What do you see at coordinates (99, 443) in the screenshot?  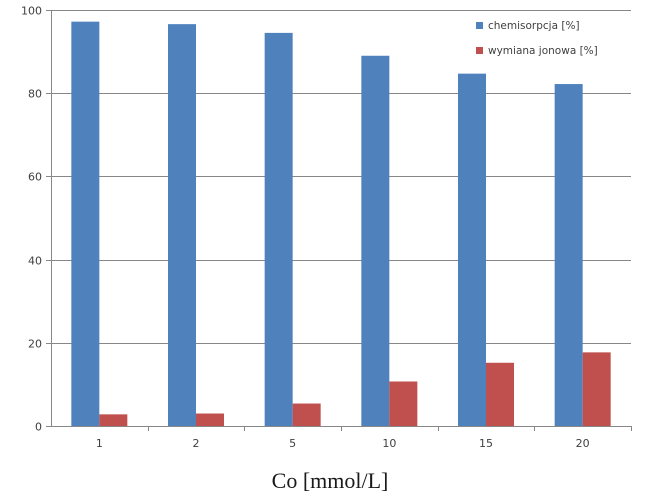 I see `x-tick-label: 1` at bounding box center [99, 443].